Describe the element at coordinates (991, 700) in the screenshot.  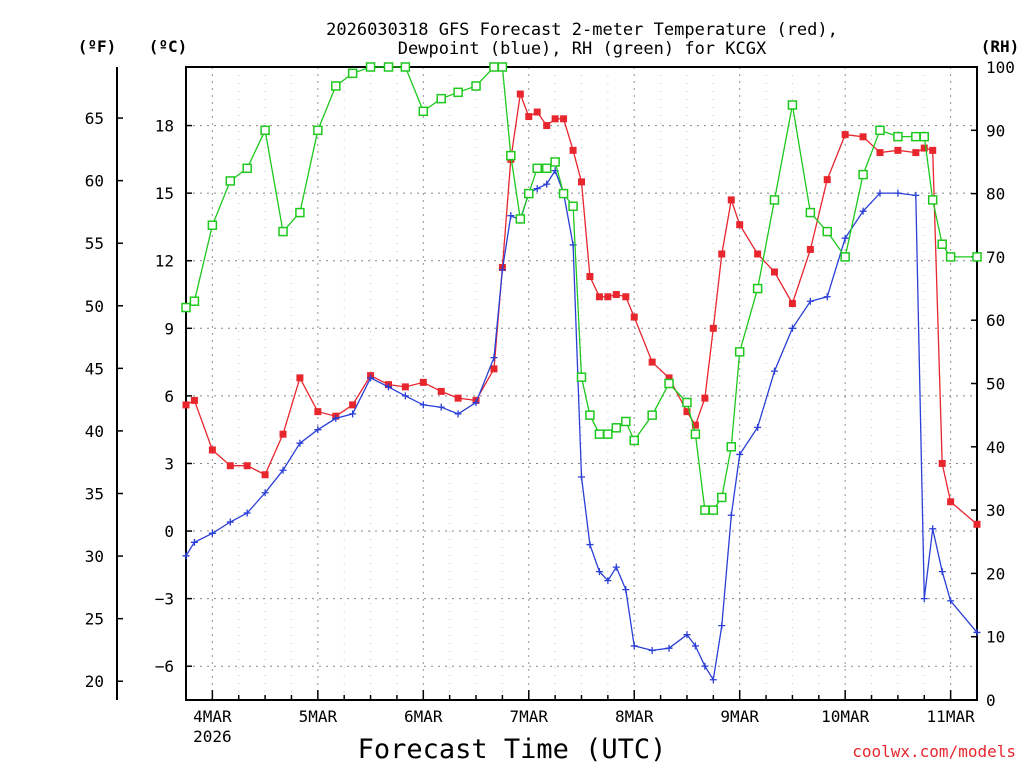
I see `rh-tick-label: 0` at that location.